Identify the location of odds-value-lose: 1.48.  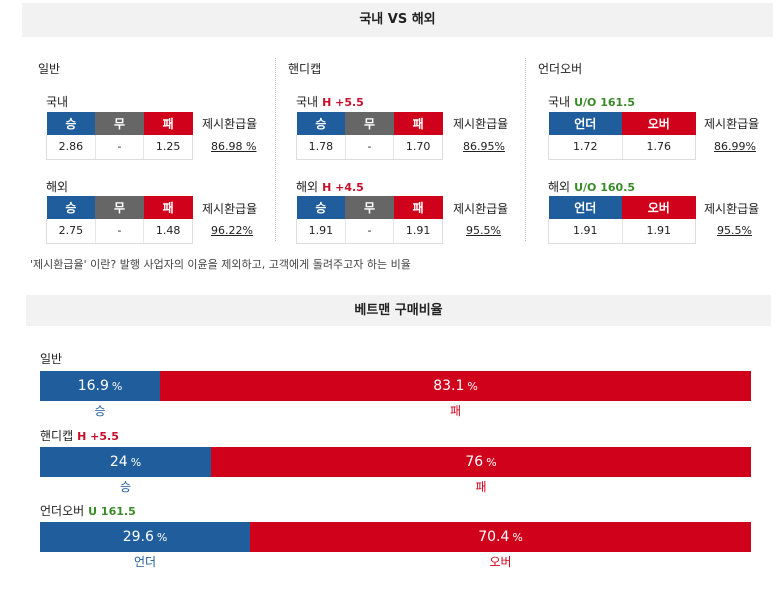
(168, 231).